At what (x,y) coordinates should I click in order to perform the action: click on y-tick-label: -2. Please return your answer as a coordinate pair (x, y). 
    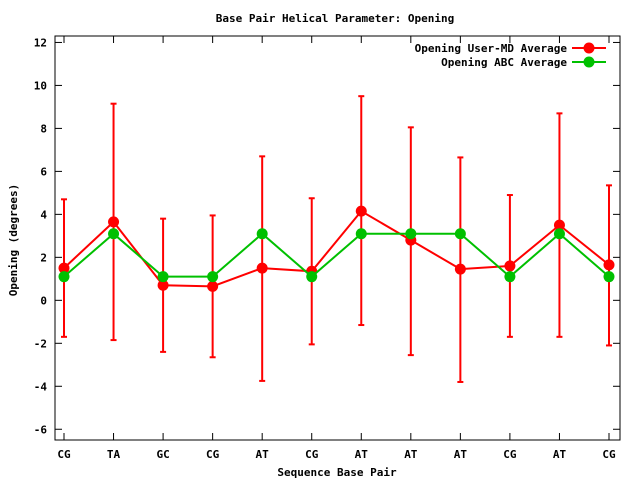
    Looking at the image, I should click on (40, 343).